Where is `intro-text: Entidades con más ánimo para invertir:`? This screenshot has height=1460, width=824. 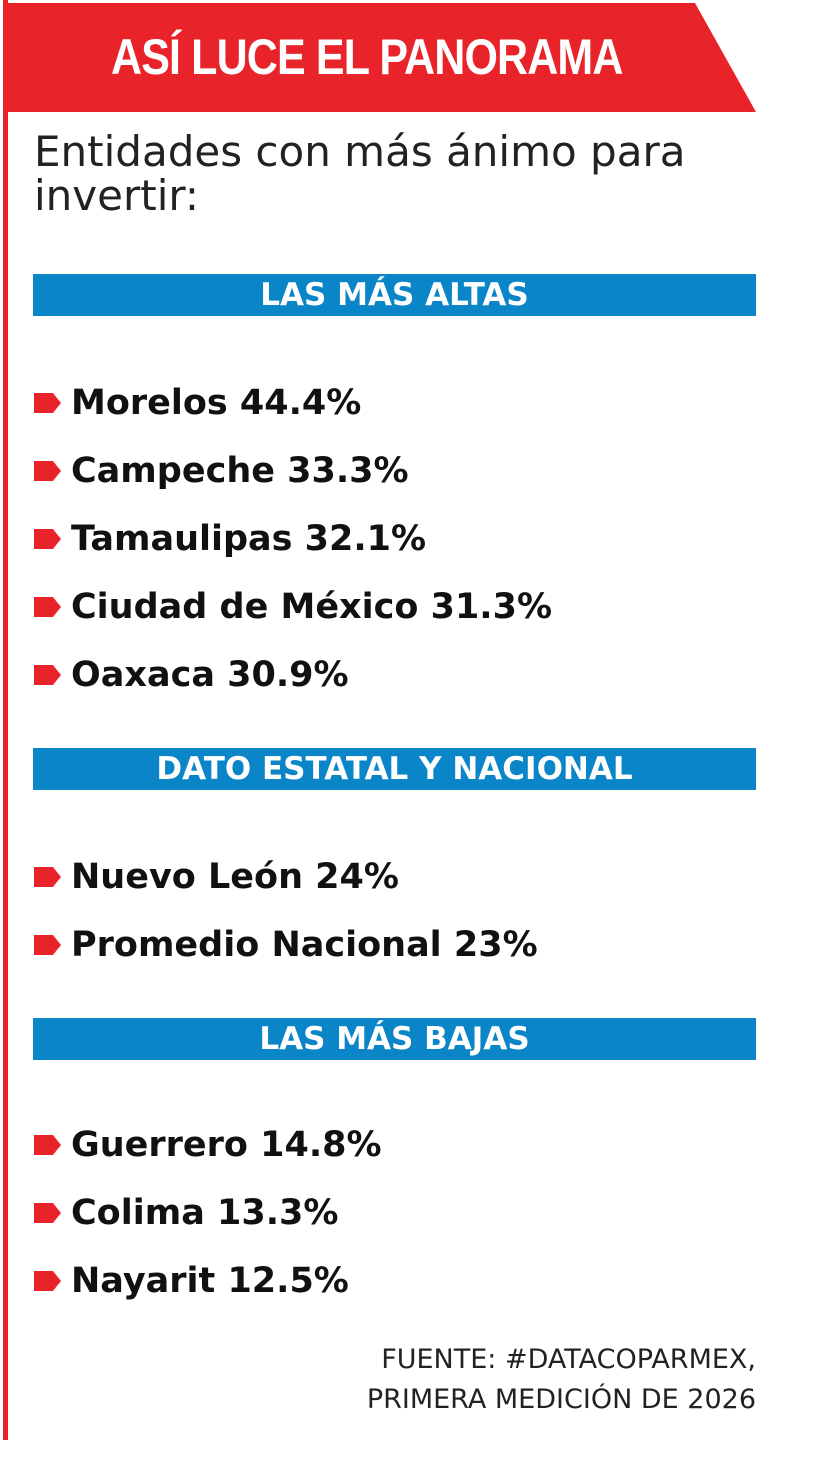 intro-text: Entidades con más ánimo para invertir: is located at coordinates (360, 173).